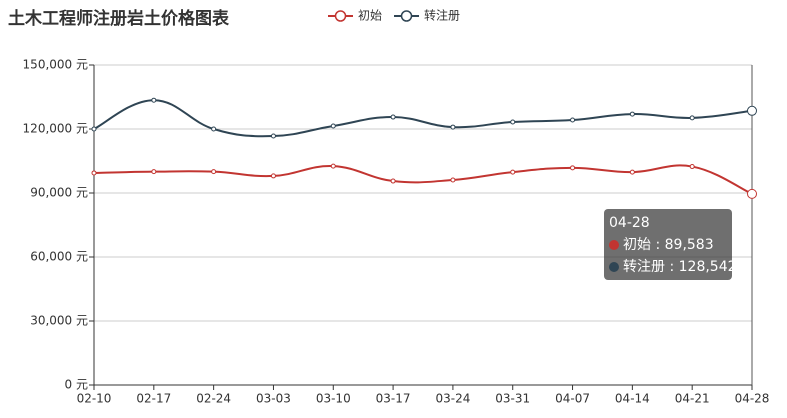 This screenshot has height=418, width=787. What do you see at coordinates (629, 223) in the screenshot?
I see `tooltip-title: 04-28` at bounding box center [629, 223].